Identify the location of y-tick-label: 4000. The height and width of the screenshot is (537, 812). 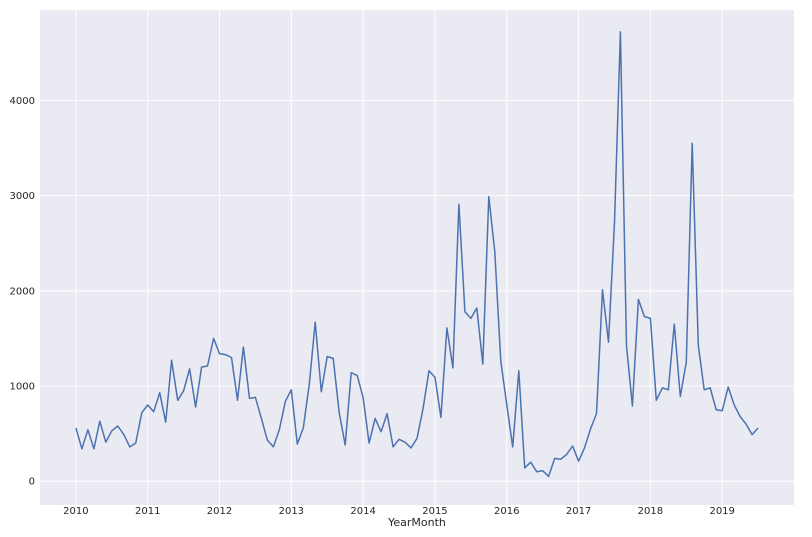
(22, 101).